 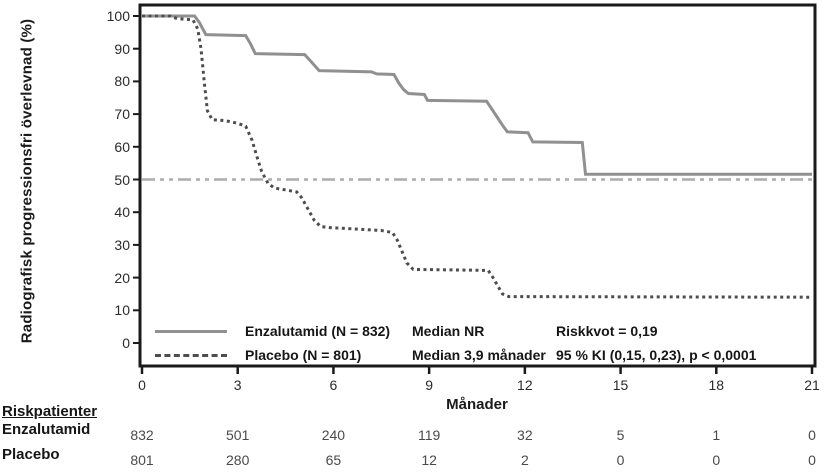 I want to click on x-tick-label: 6, so click(x=333, y=385).